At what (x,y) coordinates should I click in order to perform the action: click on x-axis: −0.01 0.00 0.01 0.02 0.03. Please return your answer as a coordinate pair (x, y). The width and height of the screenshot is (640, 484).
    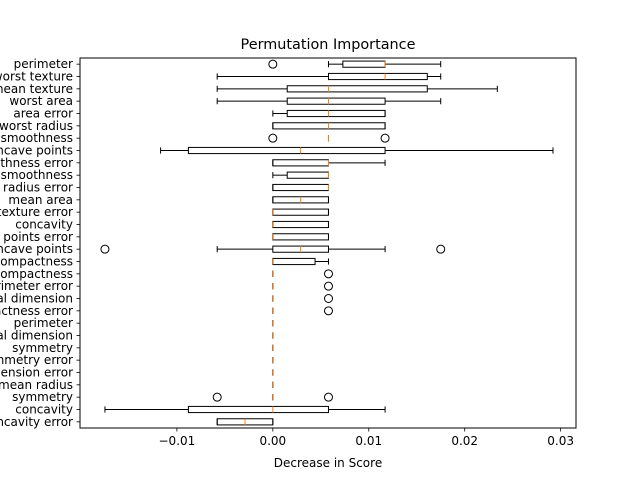
    Looking at the image, I should click on (366, 438).